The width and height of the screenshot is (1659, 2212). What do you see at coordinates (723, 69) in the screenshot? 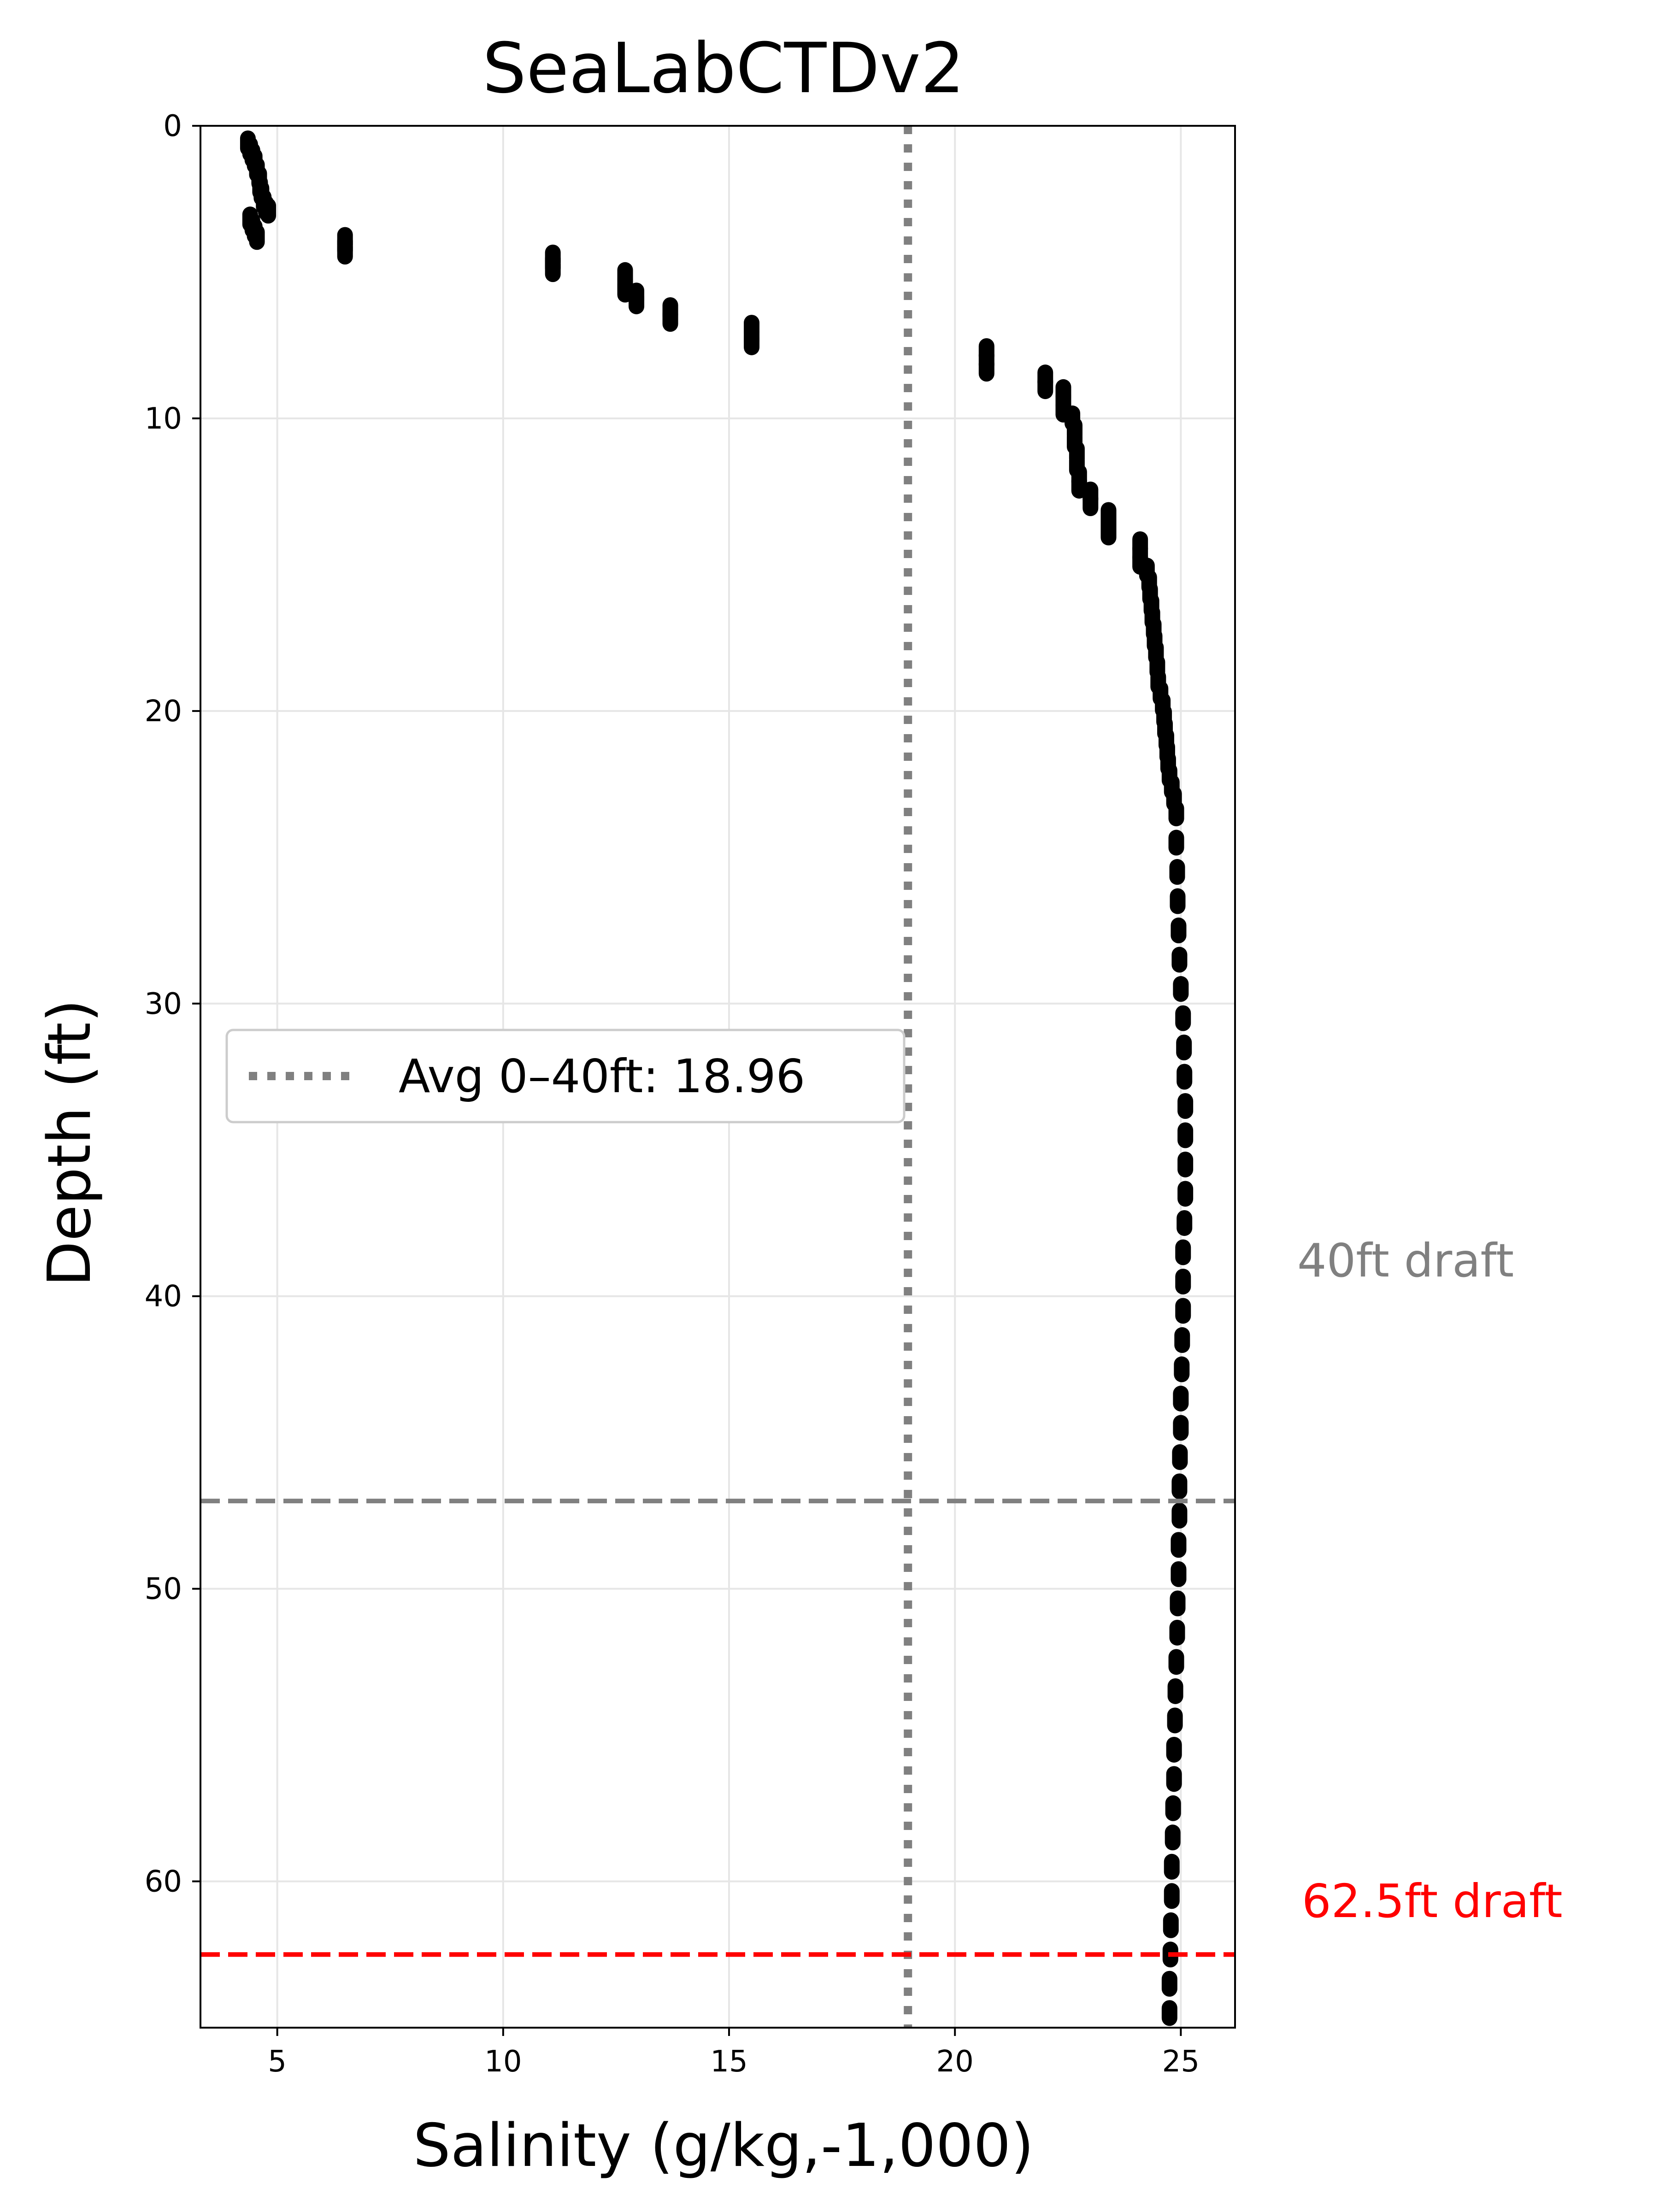
I see `chart-title: SeaLabCTDv2` at bounding box center [723, 69].